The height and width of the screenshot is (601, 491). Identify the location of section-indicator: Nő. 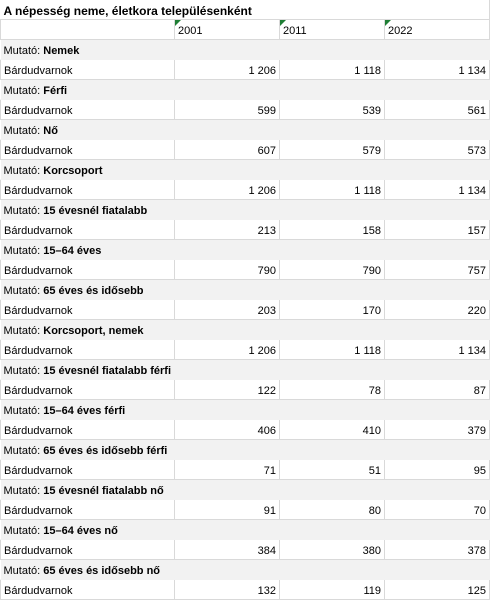
(50, 131).